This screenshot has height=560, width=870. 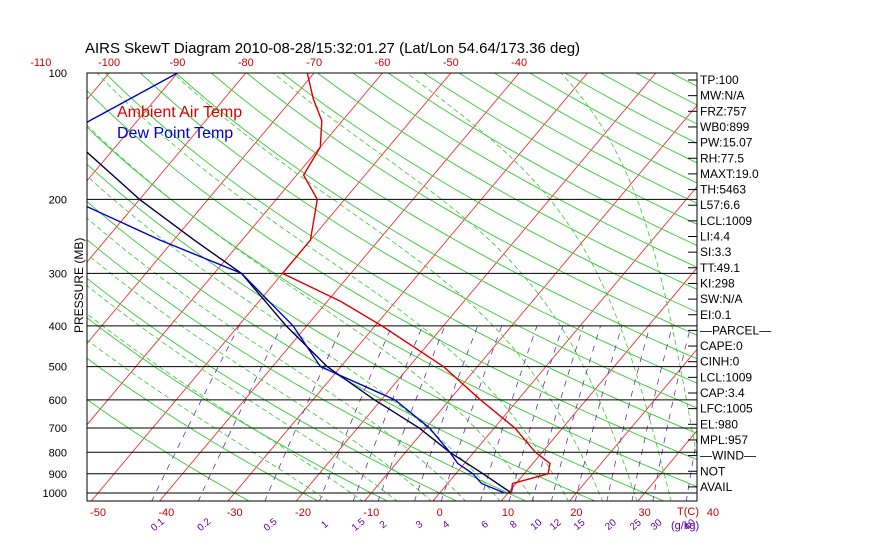 What do you see at coordinates (178, 63) in the screenshot?
I see `top-temp-tick-label: -90` at bounding box center [178, 63].